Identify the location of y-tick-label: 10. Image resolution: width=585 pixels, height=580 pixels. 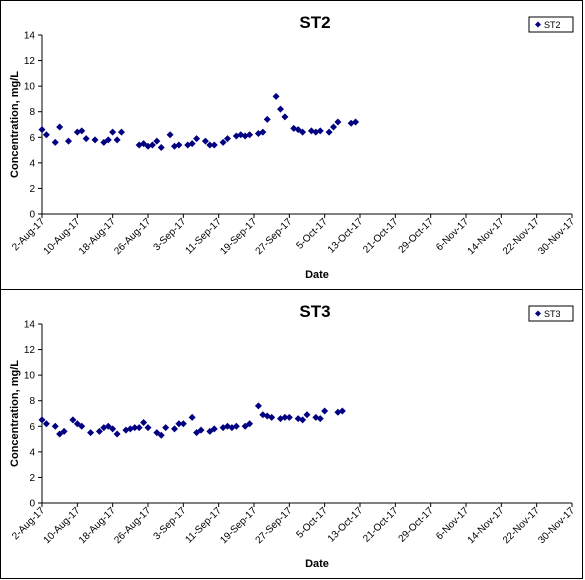
(30, 87).